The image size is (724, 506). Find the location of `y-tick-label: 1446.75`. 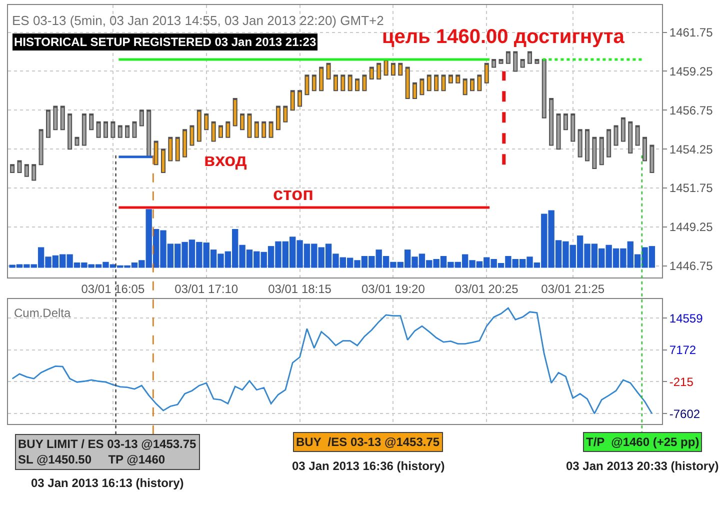

y-tick-label: 1446.75 is located at coordinates (691, 266).